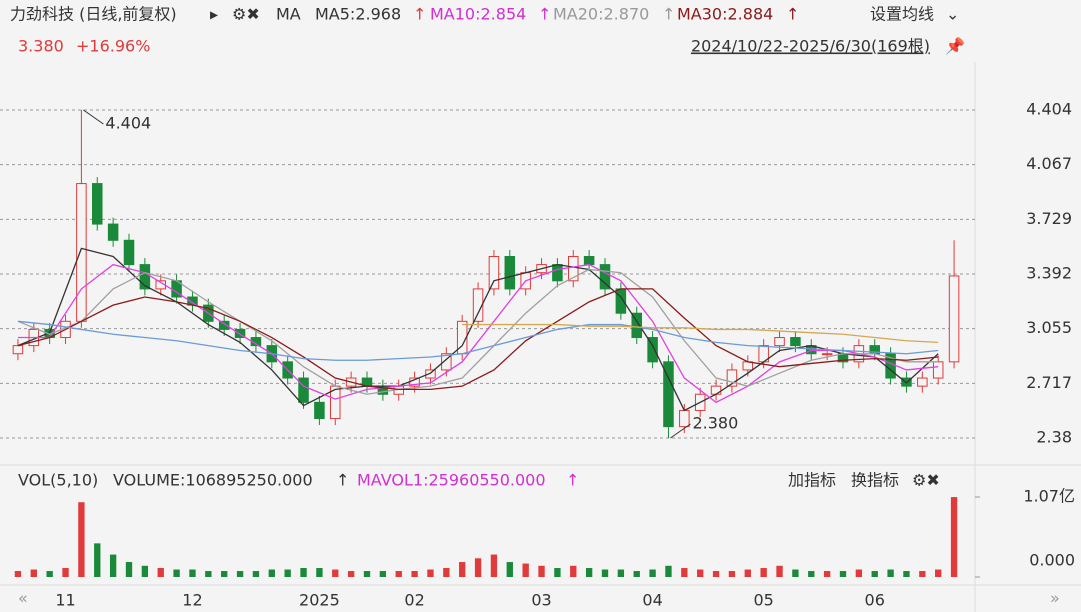 This screenshot has width=1081, height=612. Describe the element at coordinates (58, 480) in the screenshot. I see `vol-title: VOL(5,10)` at that location.